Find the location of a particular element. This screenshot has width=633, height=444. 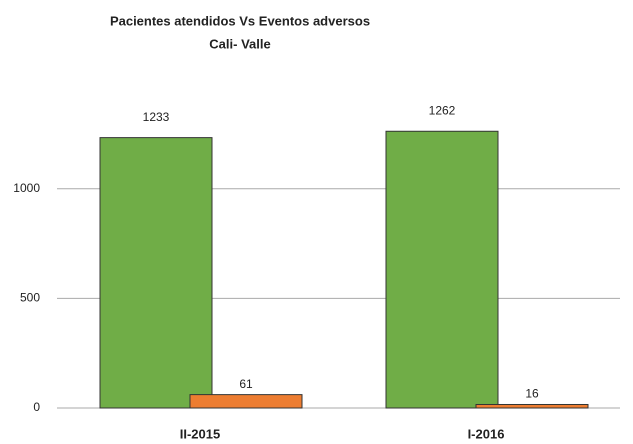

x-tick-label: I-2016 is located at coordinates (486, 433).